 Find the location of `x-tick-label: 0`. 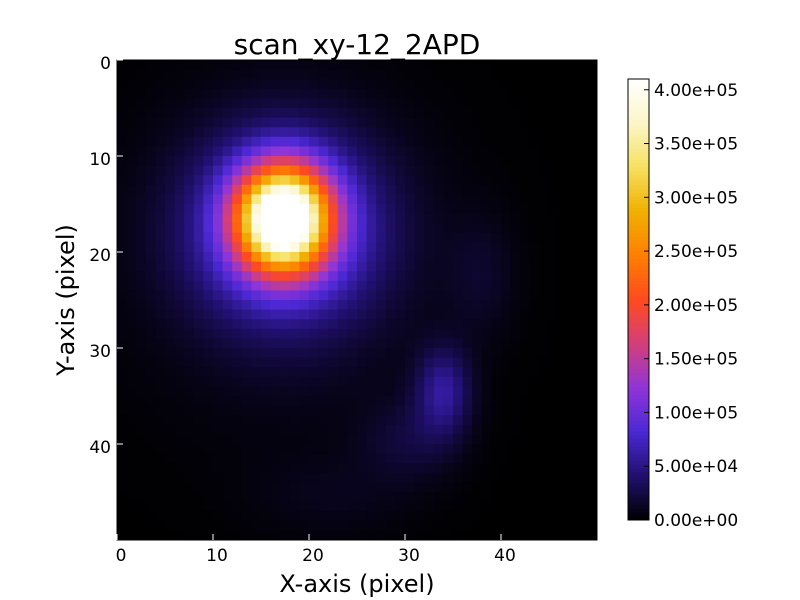

x-tick-label: 0 is located at coordinates (121, 556).